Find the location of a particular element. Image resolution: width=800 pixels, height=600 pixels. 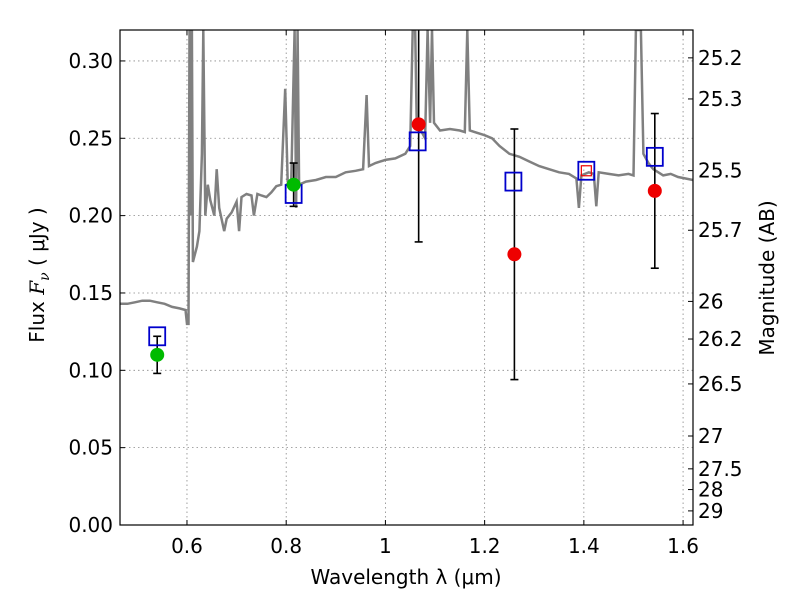

magnitude-tick-label: 26 is located at coordinates (710, 301).